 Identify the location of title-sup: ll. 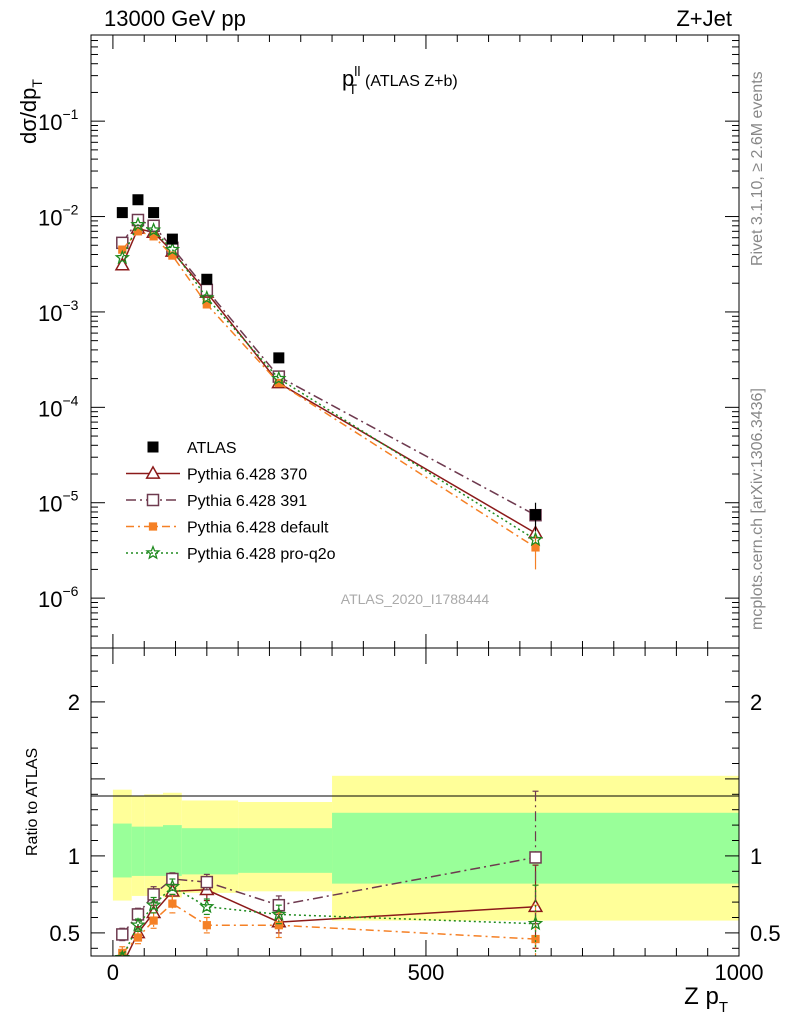
(357, 71).